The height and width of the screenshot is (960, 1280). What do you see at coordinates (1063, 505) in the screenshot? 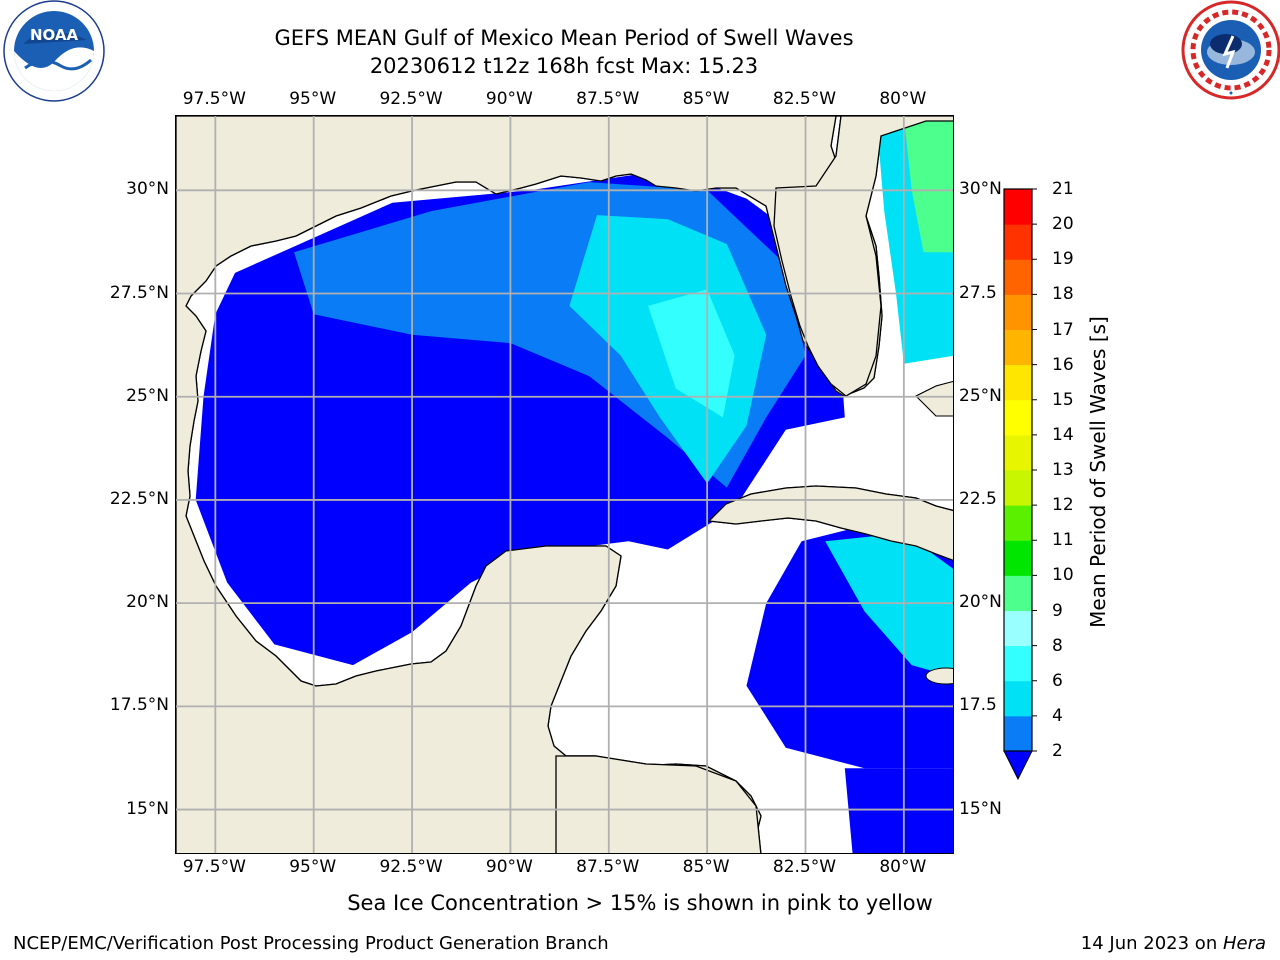
I see `colorbar-tick-label: 12` at bounding box center [1063, 505].